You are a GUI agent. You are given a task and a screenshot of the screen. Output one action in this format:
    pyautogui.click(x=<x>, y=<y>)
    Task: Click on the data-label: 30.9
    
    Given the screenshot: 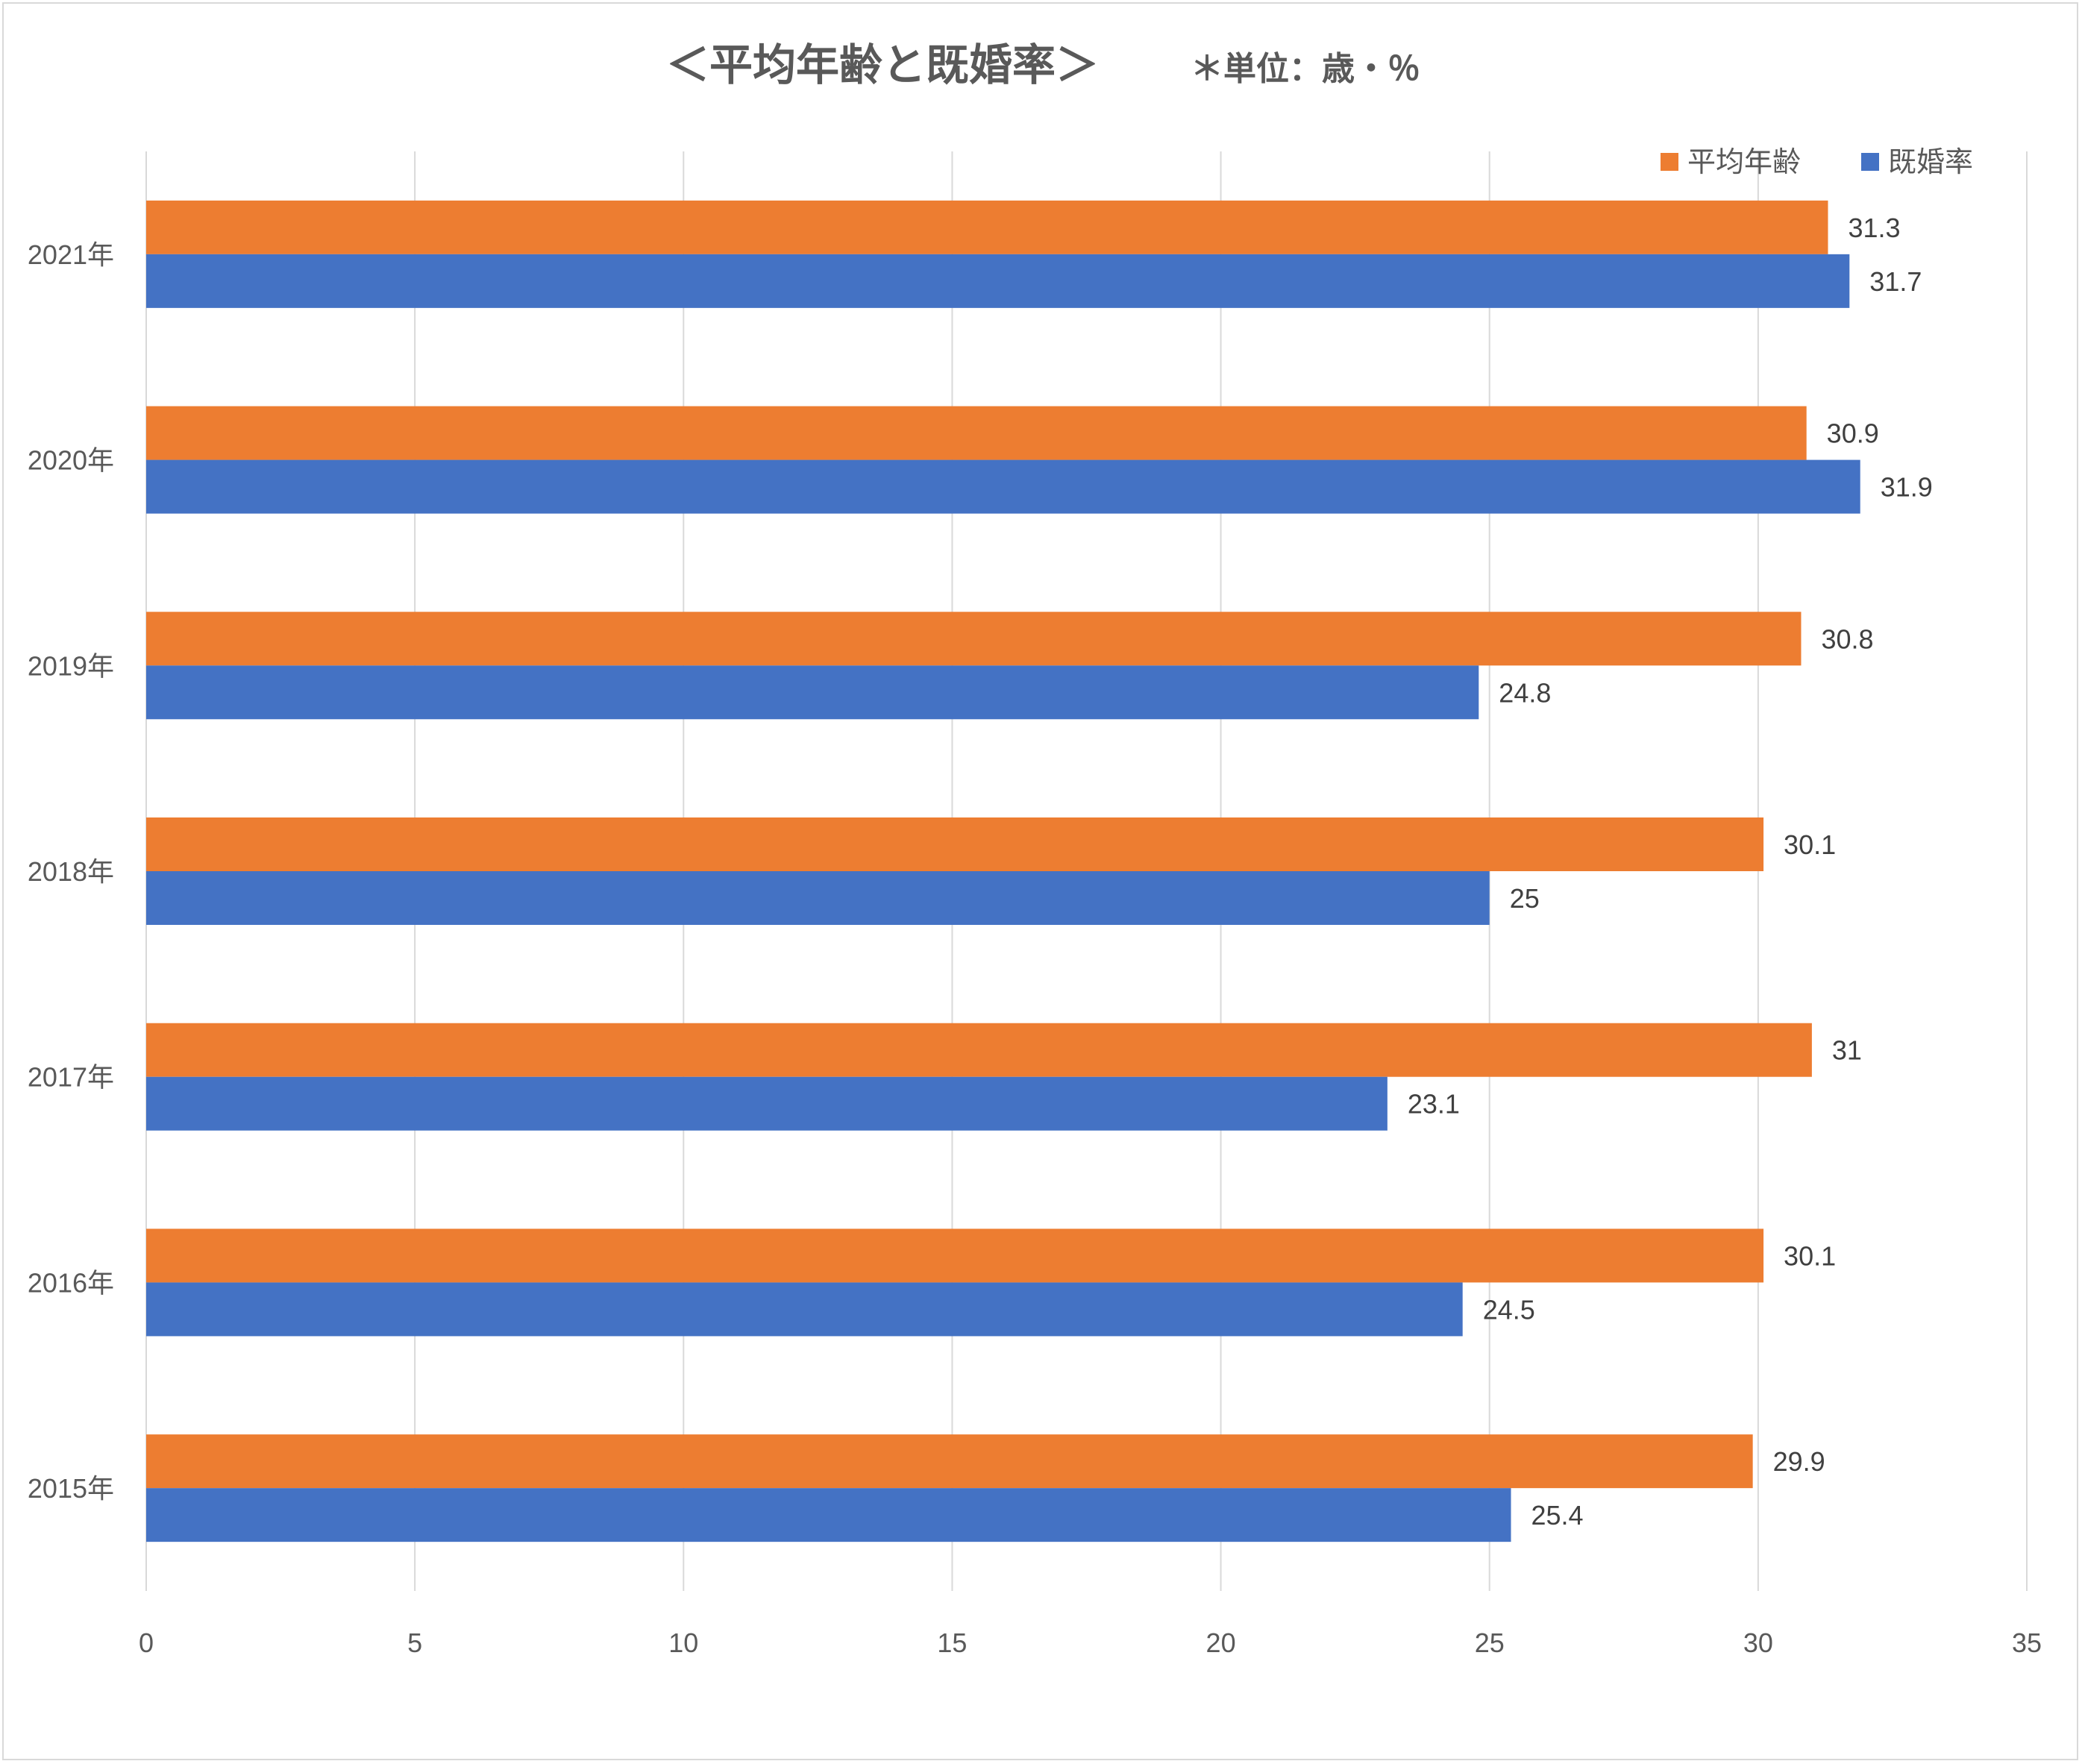 What is the action you would take?
    pyautogui.click(x=1853, y=433)
    